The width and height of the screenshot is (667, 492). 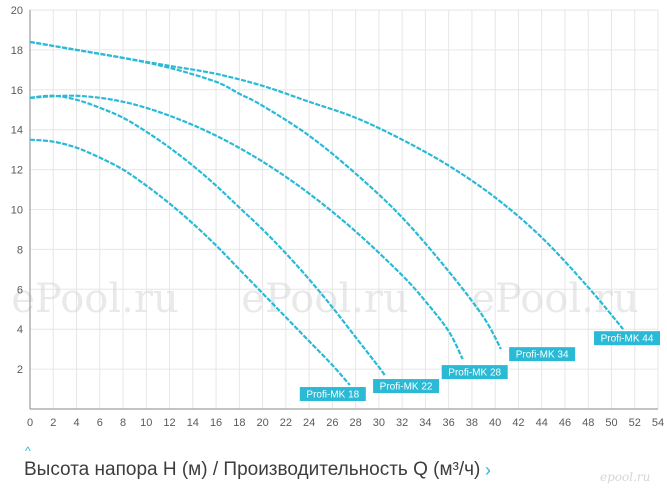 I want to click on x-tick-label: 16, so click(x=216, y=423).